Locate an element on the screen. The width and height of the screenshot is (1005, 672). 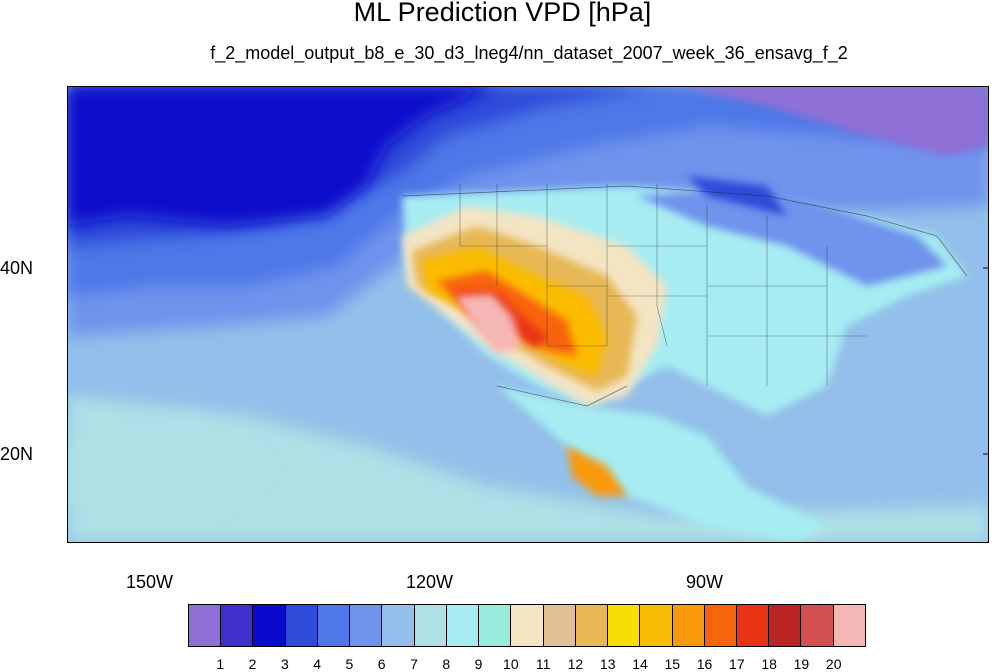
colorbar-label: 15 is located at coordinates (672, 664).